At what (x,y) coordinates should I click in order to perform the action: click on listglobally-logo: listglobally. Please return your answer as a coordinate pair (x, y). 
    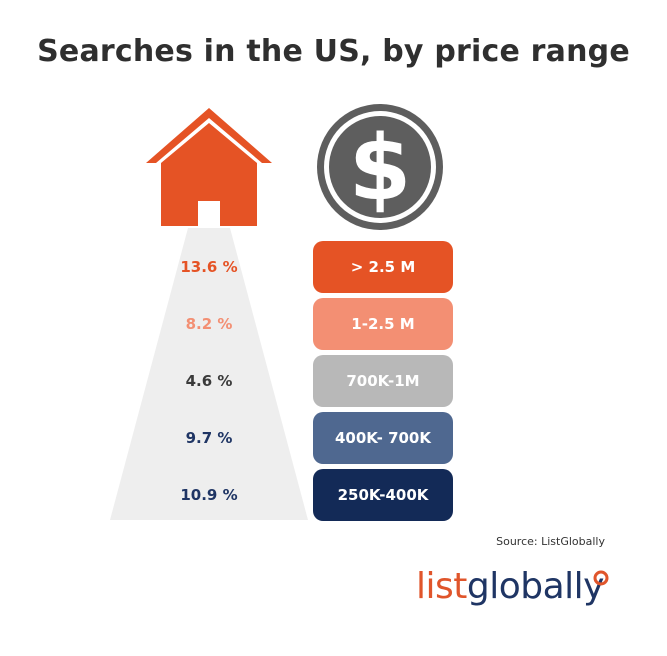
    Looking at the image, I should click on (516, 591).